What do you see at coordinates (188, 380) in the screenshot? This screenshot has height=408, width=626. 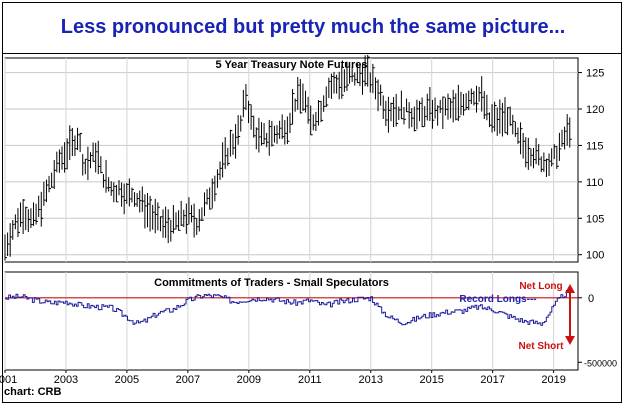 I see `x-tick-label: 2007` at bounding box center [188, 380].